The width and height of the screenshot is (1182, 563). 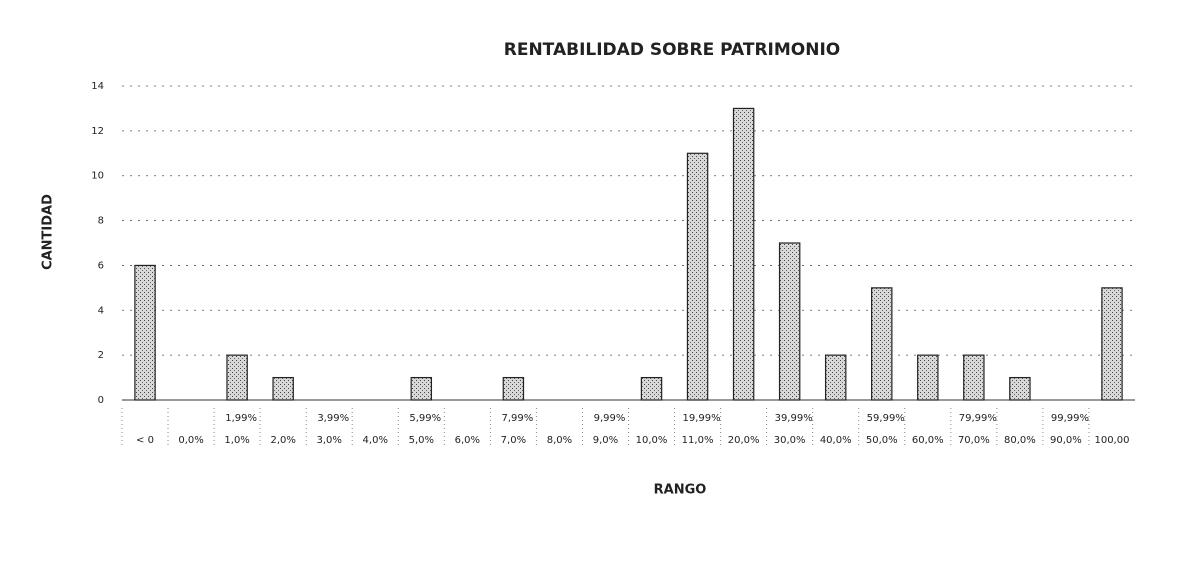 I want to click on x-tick-label: 1,0%, so click(x=236, y=440).